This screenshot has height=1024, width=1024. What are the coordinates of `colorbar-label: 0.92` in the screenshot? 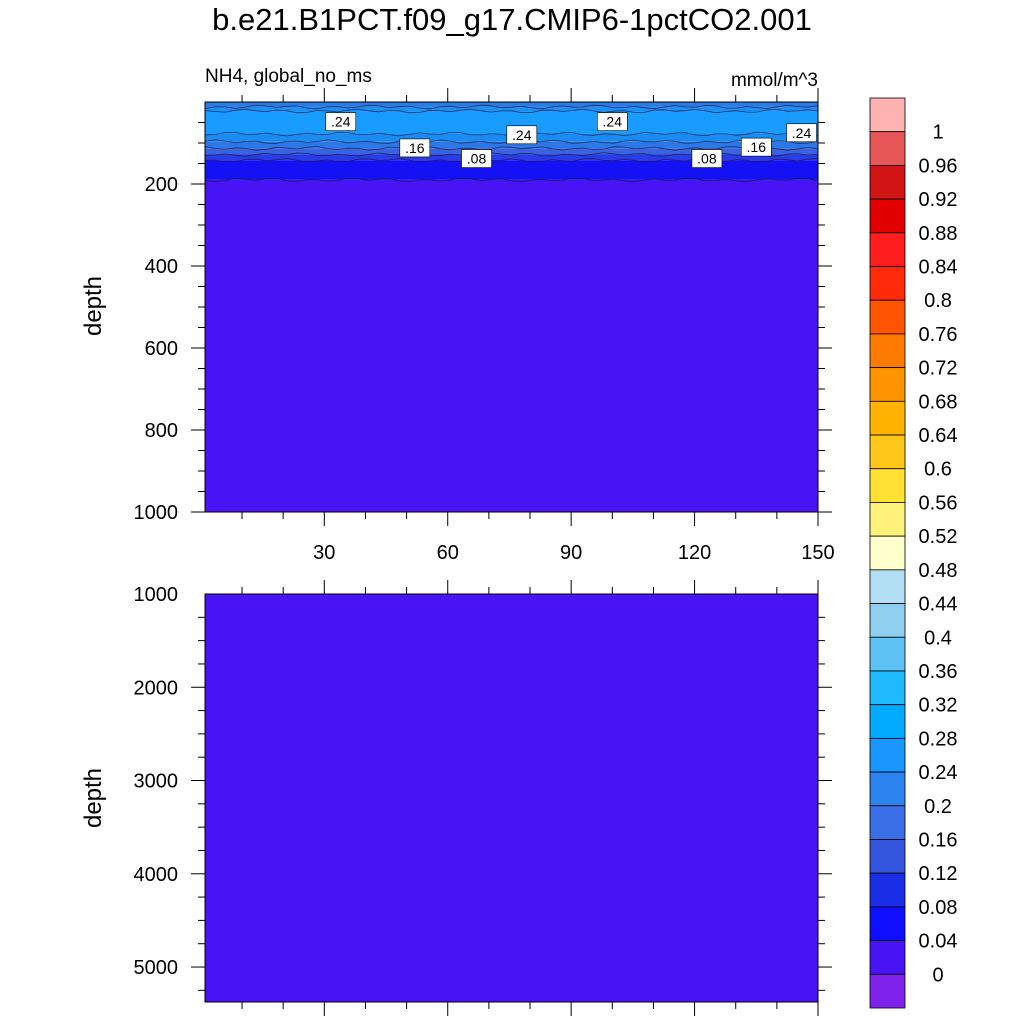 It's located at (938, 200).